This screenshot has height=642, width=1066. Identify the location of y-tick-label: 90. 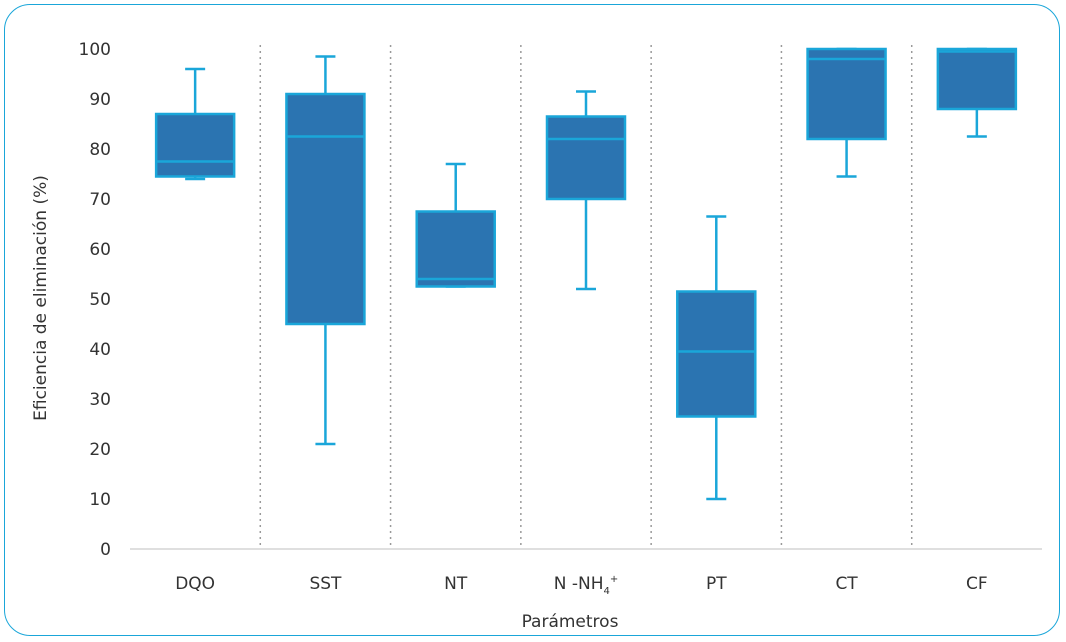
(100, 100).